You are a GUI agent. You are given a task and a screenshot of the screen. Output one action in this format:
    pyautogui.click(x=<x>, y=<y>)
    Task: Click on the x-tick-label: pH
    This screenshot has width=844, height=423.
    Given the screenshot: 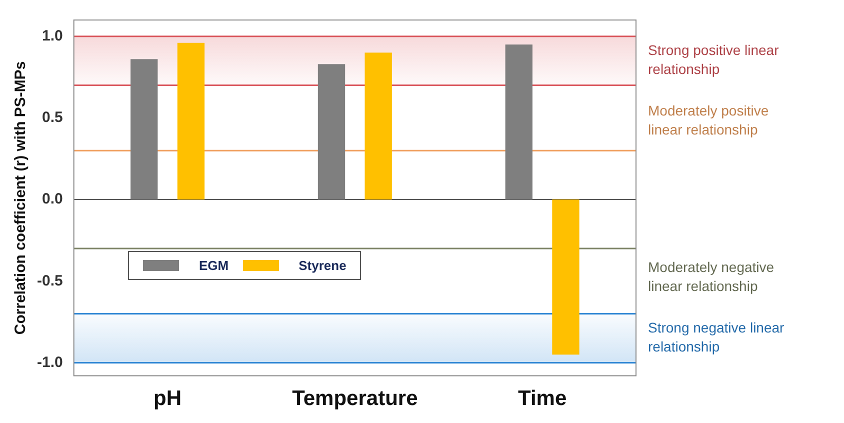 What is the action you would take?
    pyautogui.click(x=168, y=398)
    